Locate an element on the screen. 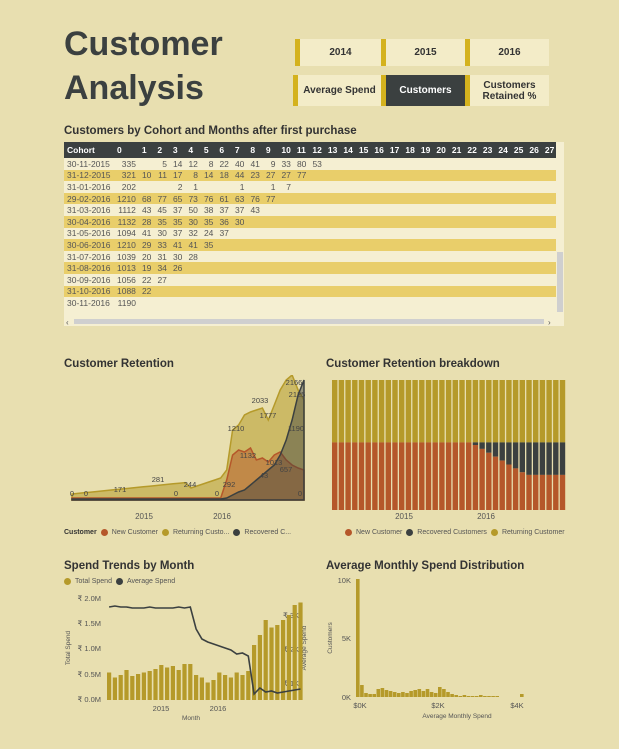  column-header: 8 is located at coordinates (255, 150).